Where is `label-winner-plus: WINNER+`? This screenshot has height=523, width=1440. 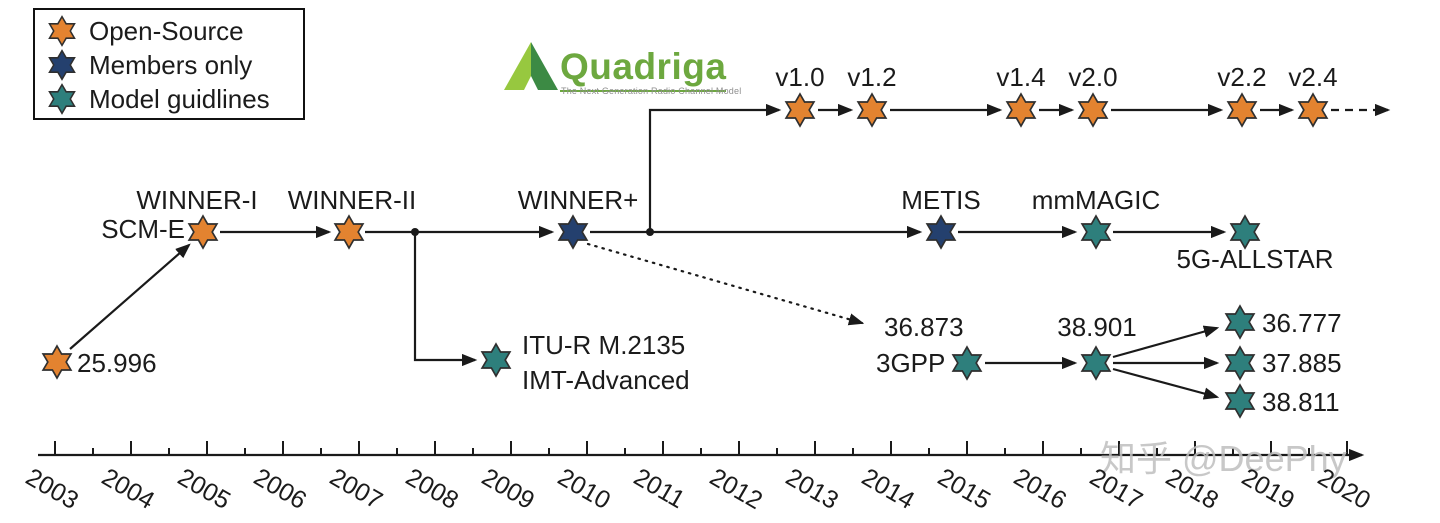
label-winner-plus: WINNER+ is located at coordinates (578, 200).